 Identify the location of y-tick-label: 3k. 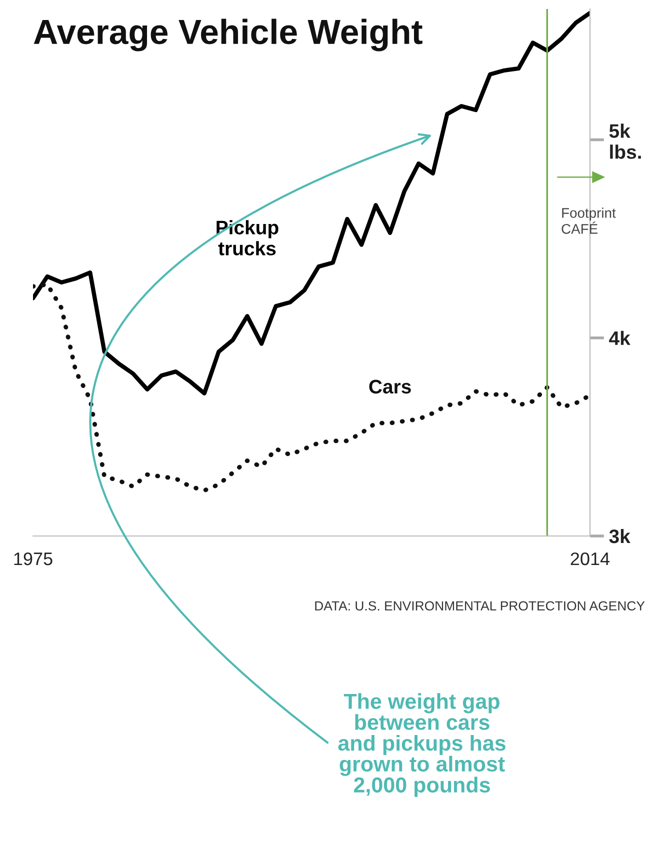
(619, 536).